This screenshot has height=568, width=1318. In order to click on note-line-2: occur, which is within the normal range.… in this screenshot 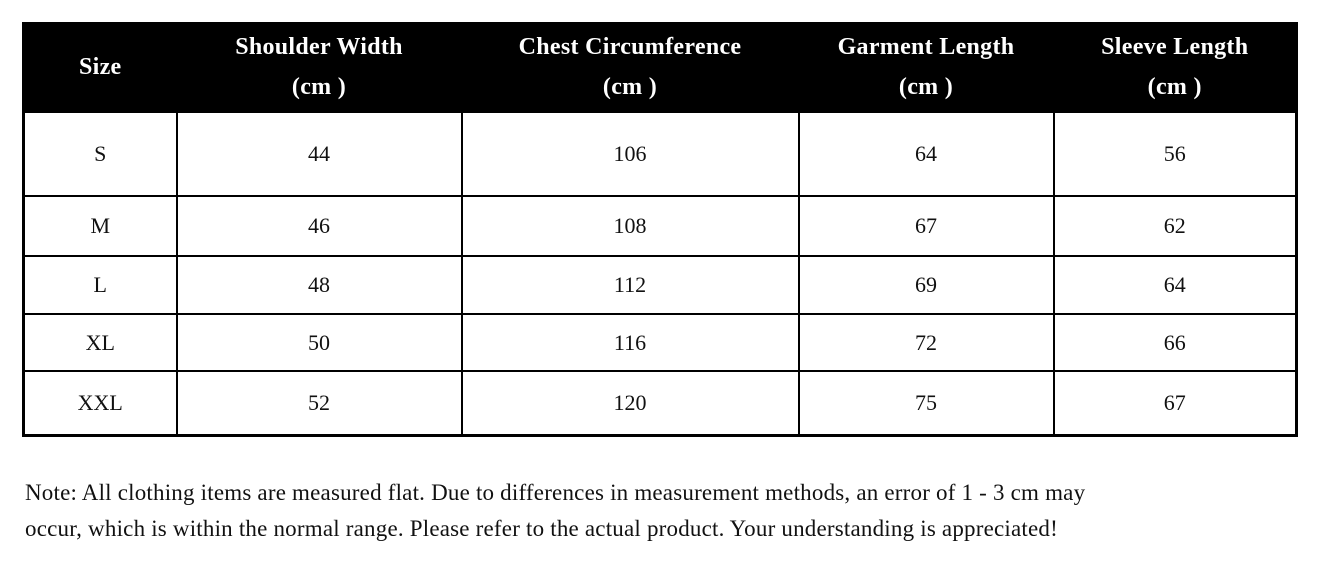, I will do `click(541, 528)`.